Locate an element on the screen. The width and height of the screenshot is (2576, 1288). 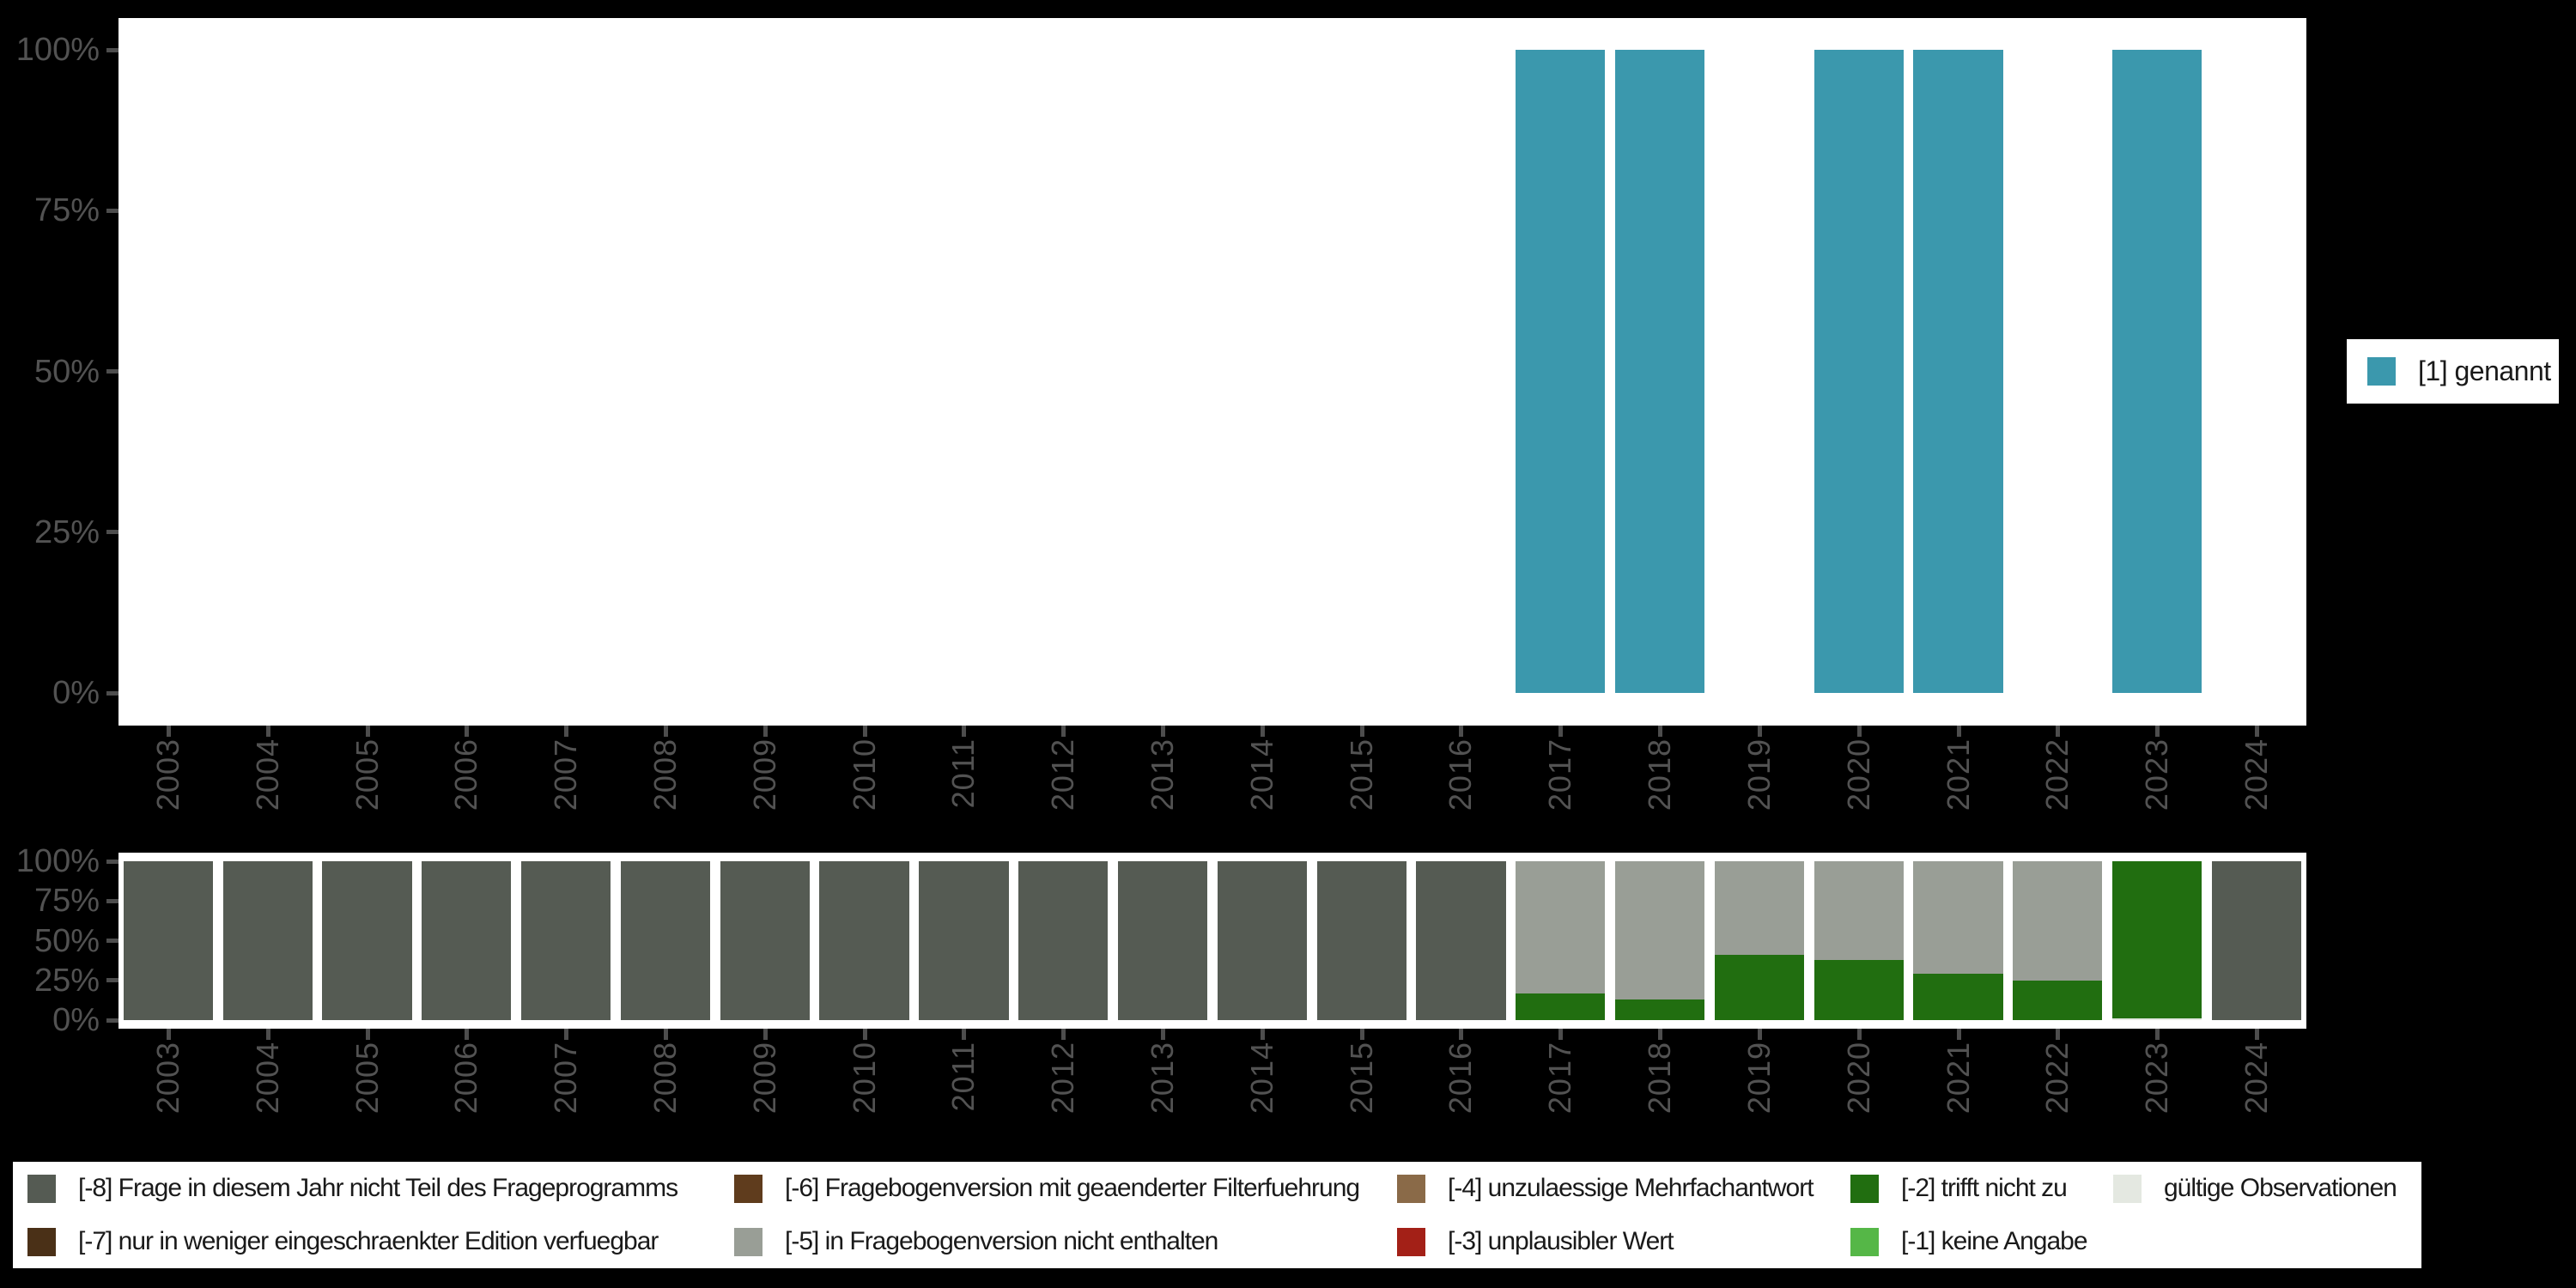
legend-label--4: [-4] unzulaessige Mehrfachantwort is located at coordinates (1631, 1188).